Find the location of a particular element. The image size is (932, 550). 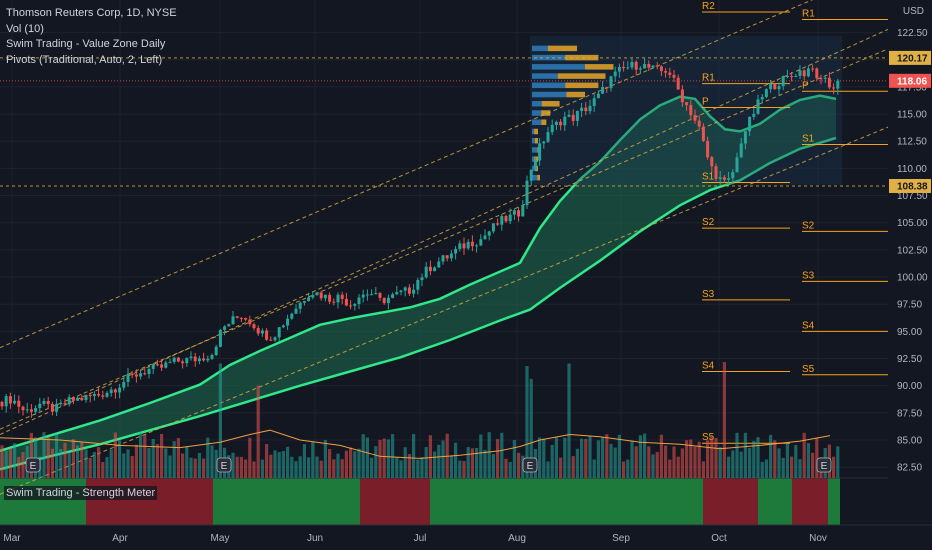

y-tick-label: 82.50 is located at coordinates (909, 468).